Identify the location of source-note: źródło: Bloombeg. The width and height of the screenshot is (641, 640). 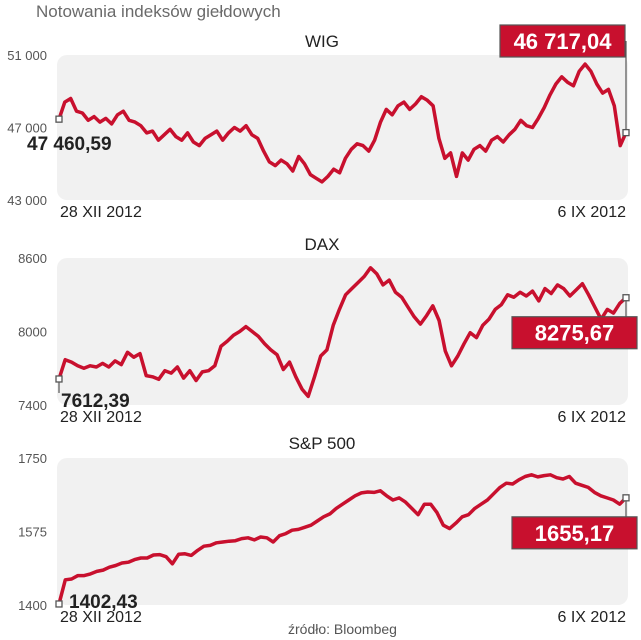
(342, 629).